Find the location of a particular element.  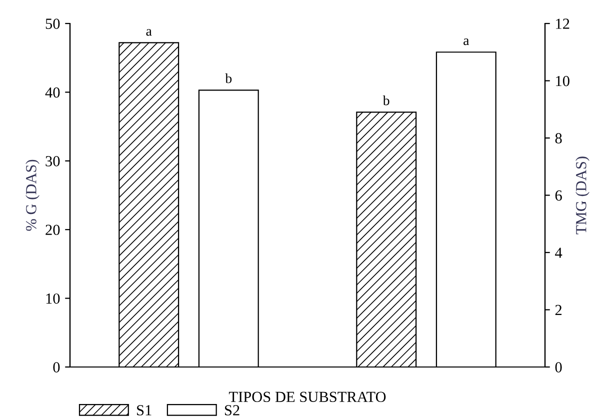

x-axis-title: TIPOS DE SUBSTRATO is located at coordinates (307, 397).